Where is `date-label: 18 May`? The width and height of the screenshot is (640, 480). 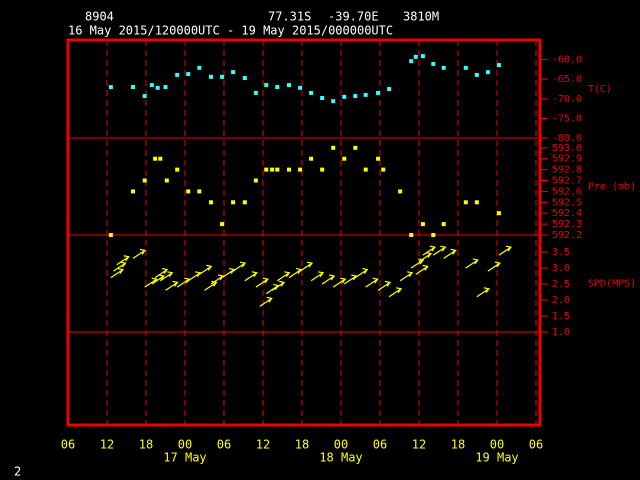 date-label: 18 May is located at coordinates (340, 458).